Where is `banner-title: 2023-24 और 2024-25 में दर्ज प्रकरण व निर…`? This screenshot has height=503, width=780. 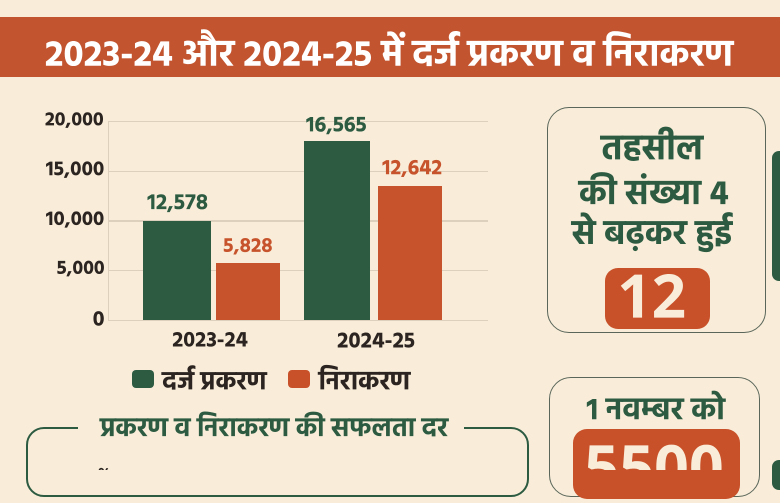
banner-title: 2023-24 और 2024-25 में दर्ज प्रकरण व निर… is located at coordinates (412, 56).